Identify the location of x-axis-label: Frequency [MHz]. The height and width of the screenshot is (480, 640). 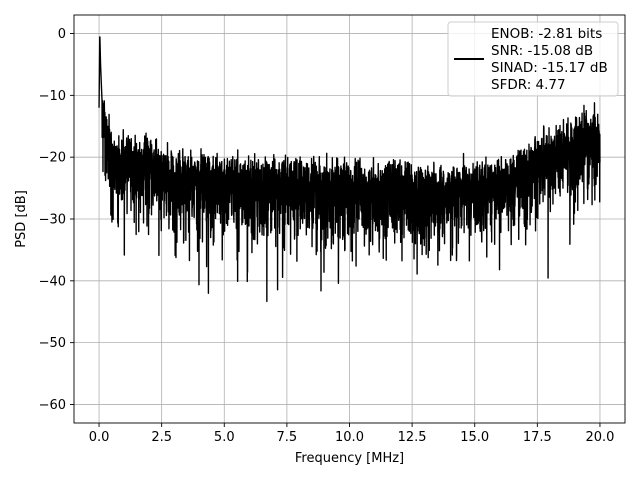
(349, 458).